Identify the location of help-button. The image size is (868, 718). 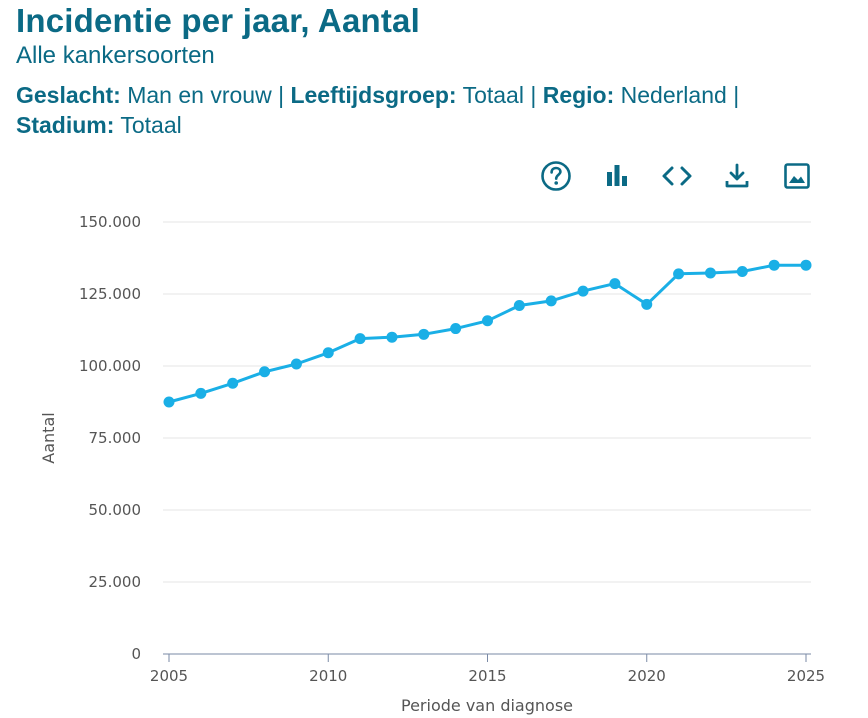
(556, 176).